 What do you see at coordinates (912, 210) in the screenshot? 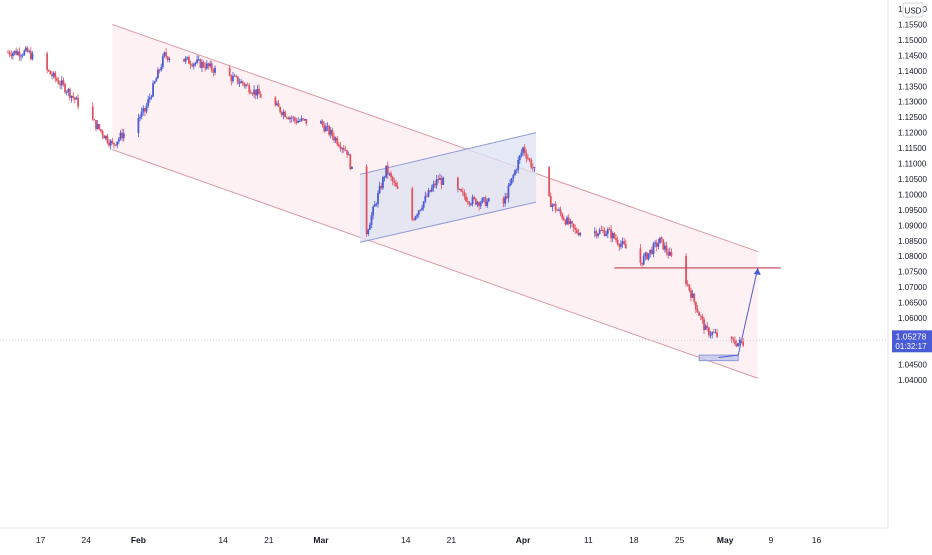
I see `price-tick-label: 1.09500` at bounding box center [912, 210].